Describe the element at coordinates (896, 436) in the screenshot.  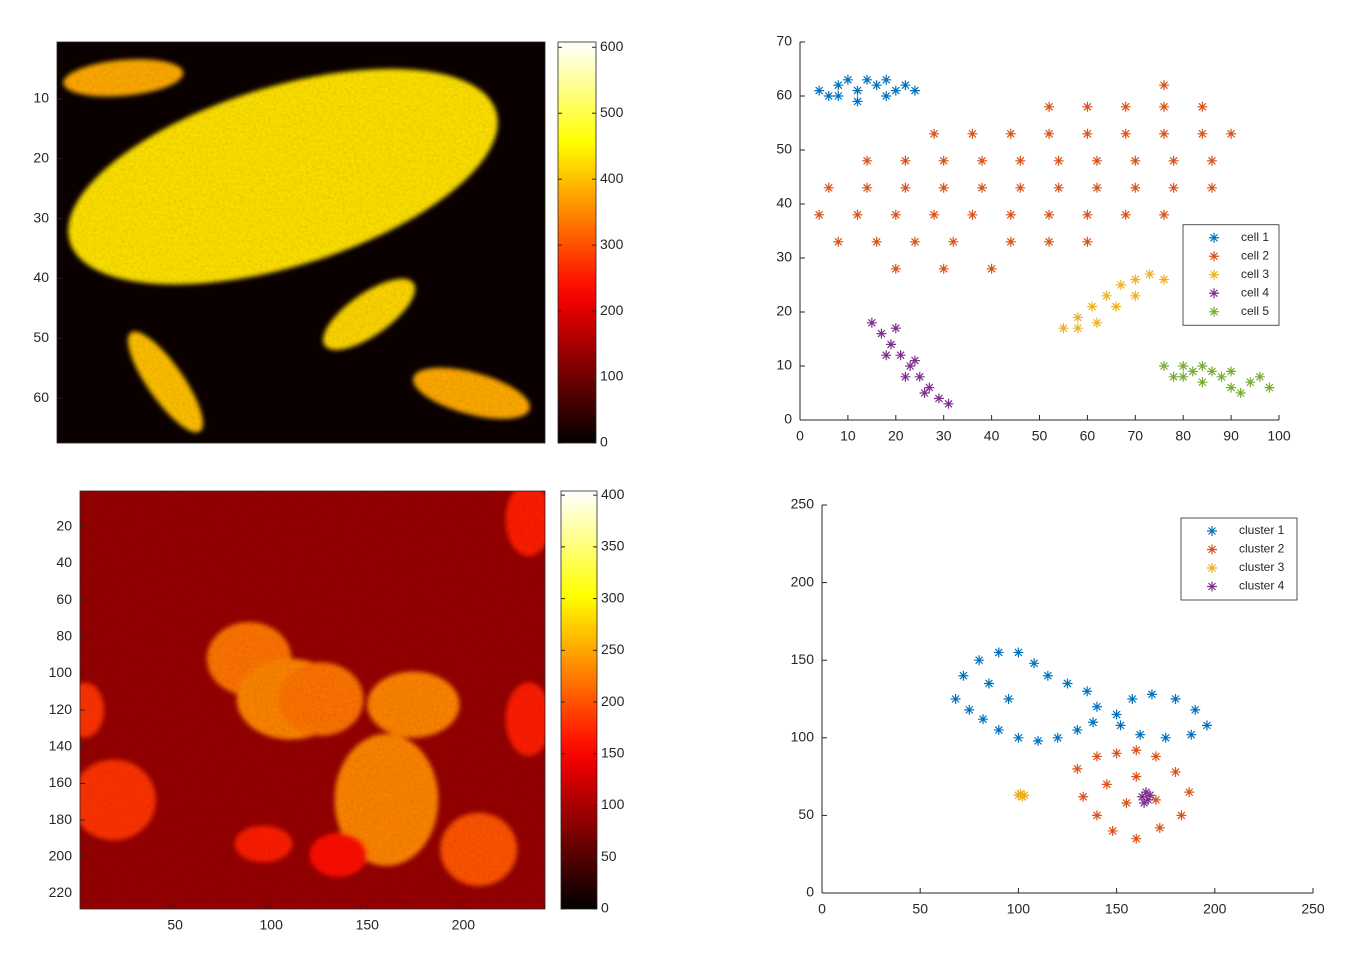
I see `x-tick-label: 20` at that location.